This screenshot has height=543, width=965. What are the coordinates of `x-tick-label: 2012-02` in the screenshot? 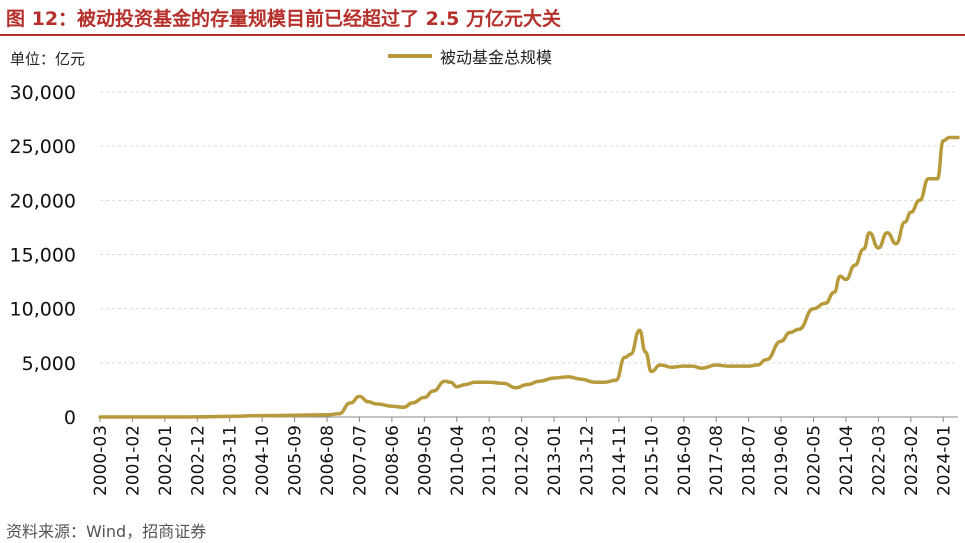 It's located at (523, 460).